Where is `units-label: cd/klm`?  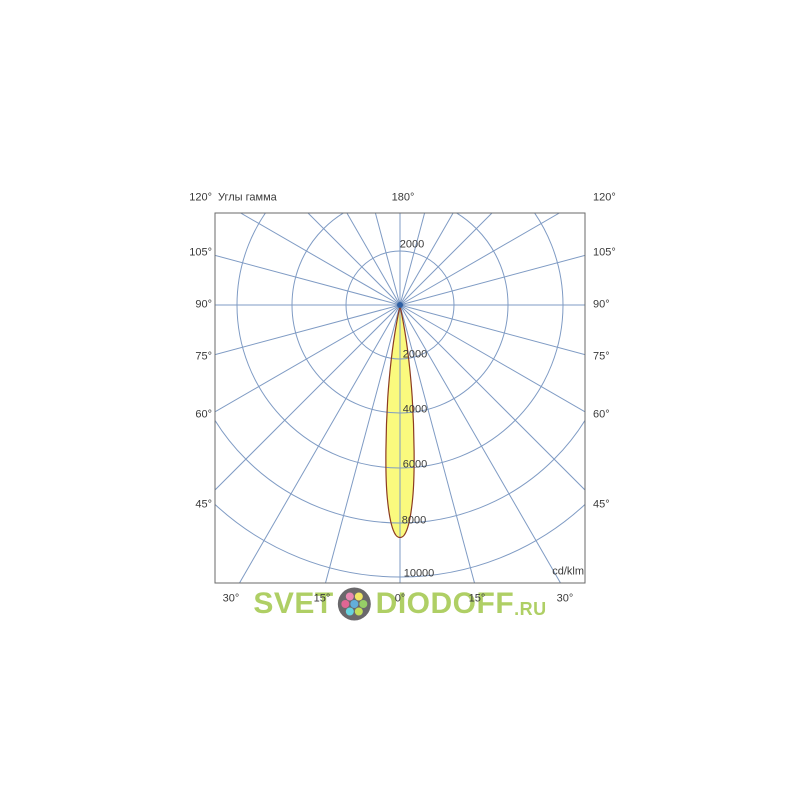
units-label: cd/klm is located at coordinates (568, 571).